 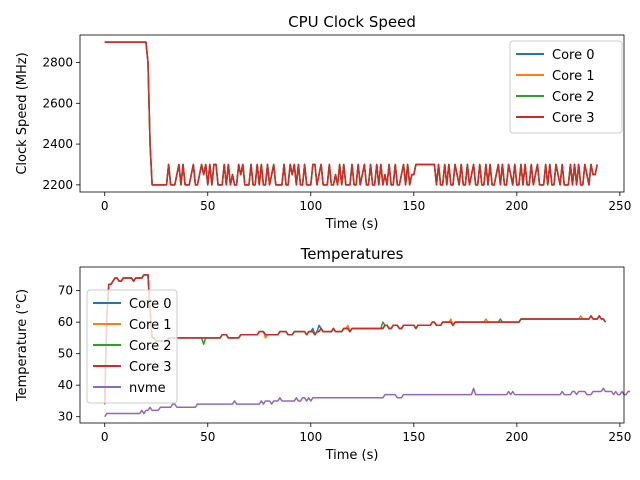 What do you see at coordinates (57, 63) in the screenshot?
I see `y-tick-label: 2800` at bounding box center [57, 63].